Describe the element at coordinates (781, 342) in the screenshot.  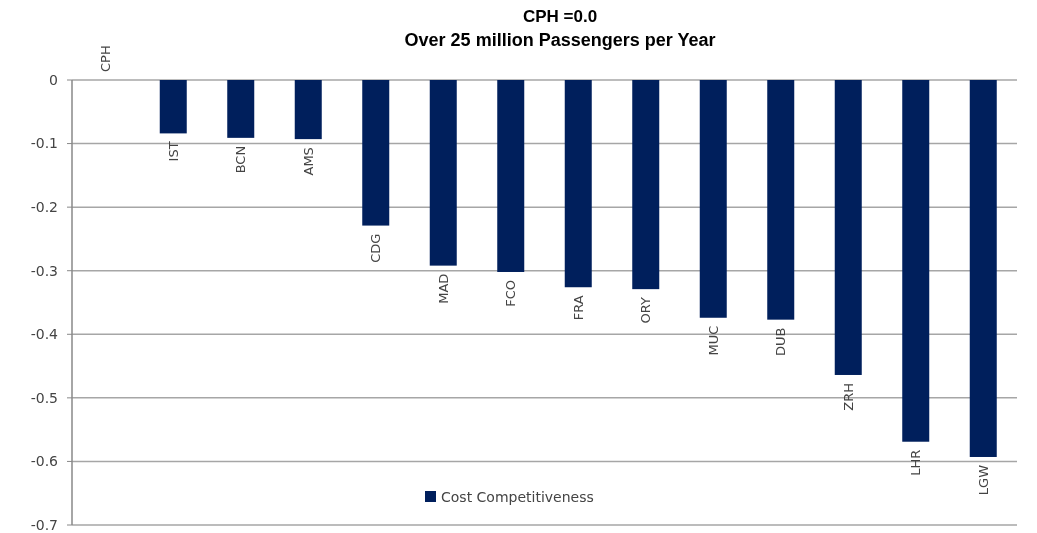
I see `x-tick-label: DUB` at that location.